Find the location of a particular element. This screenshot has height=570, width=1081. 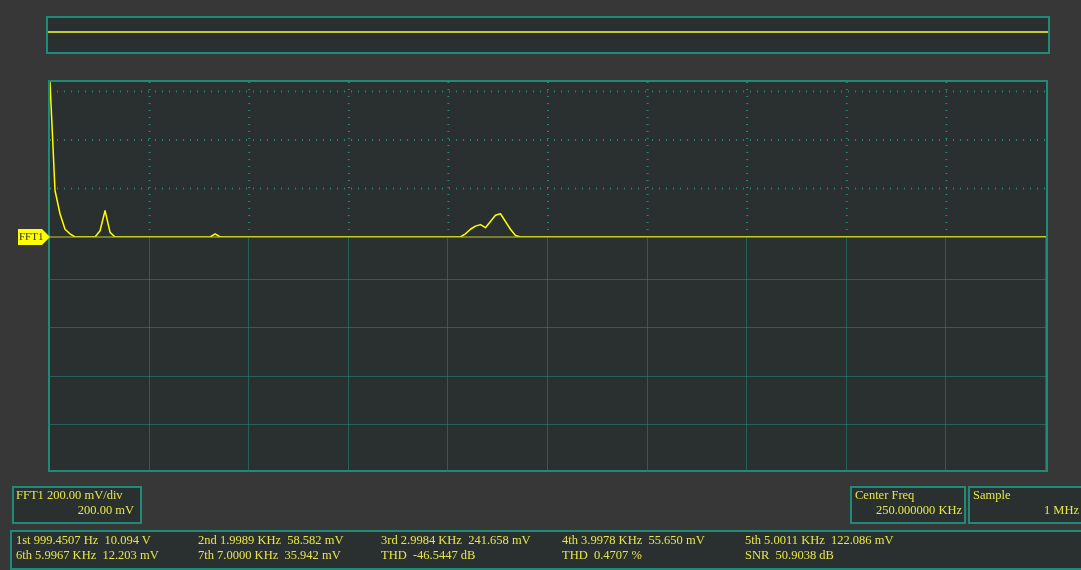

text: THD 0.4707 % is located at coordinates (602, 555).